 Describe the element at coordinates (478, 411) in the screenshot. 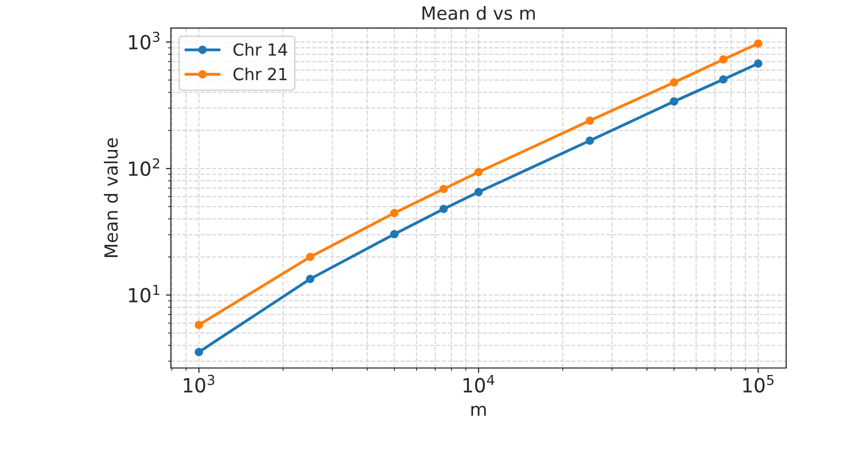

I see `x-axis-title: m` at that location.